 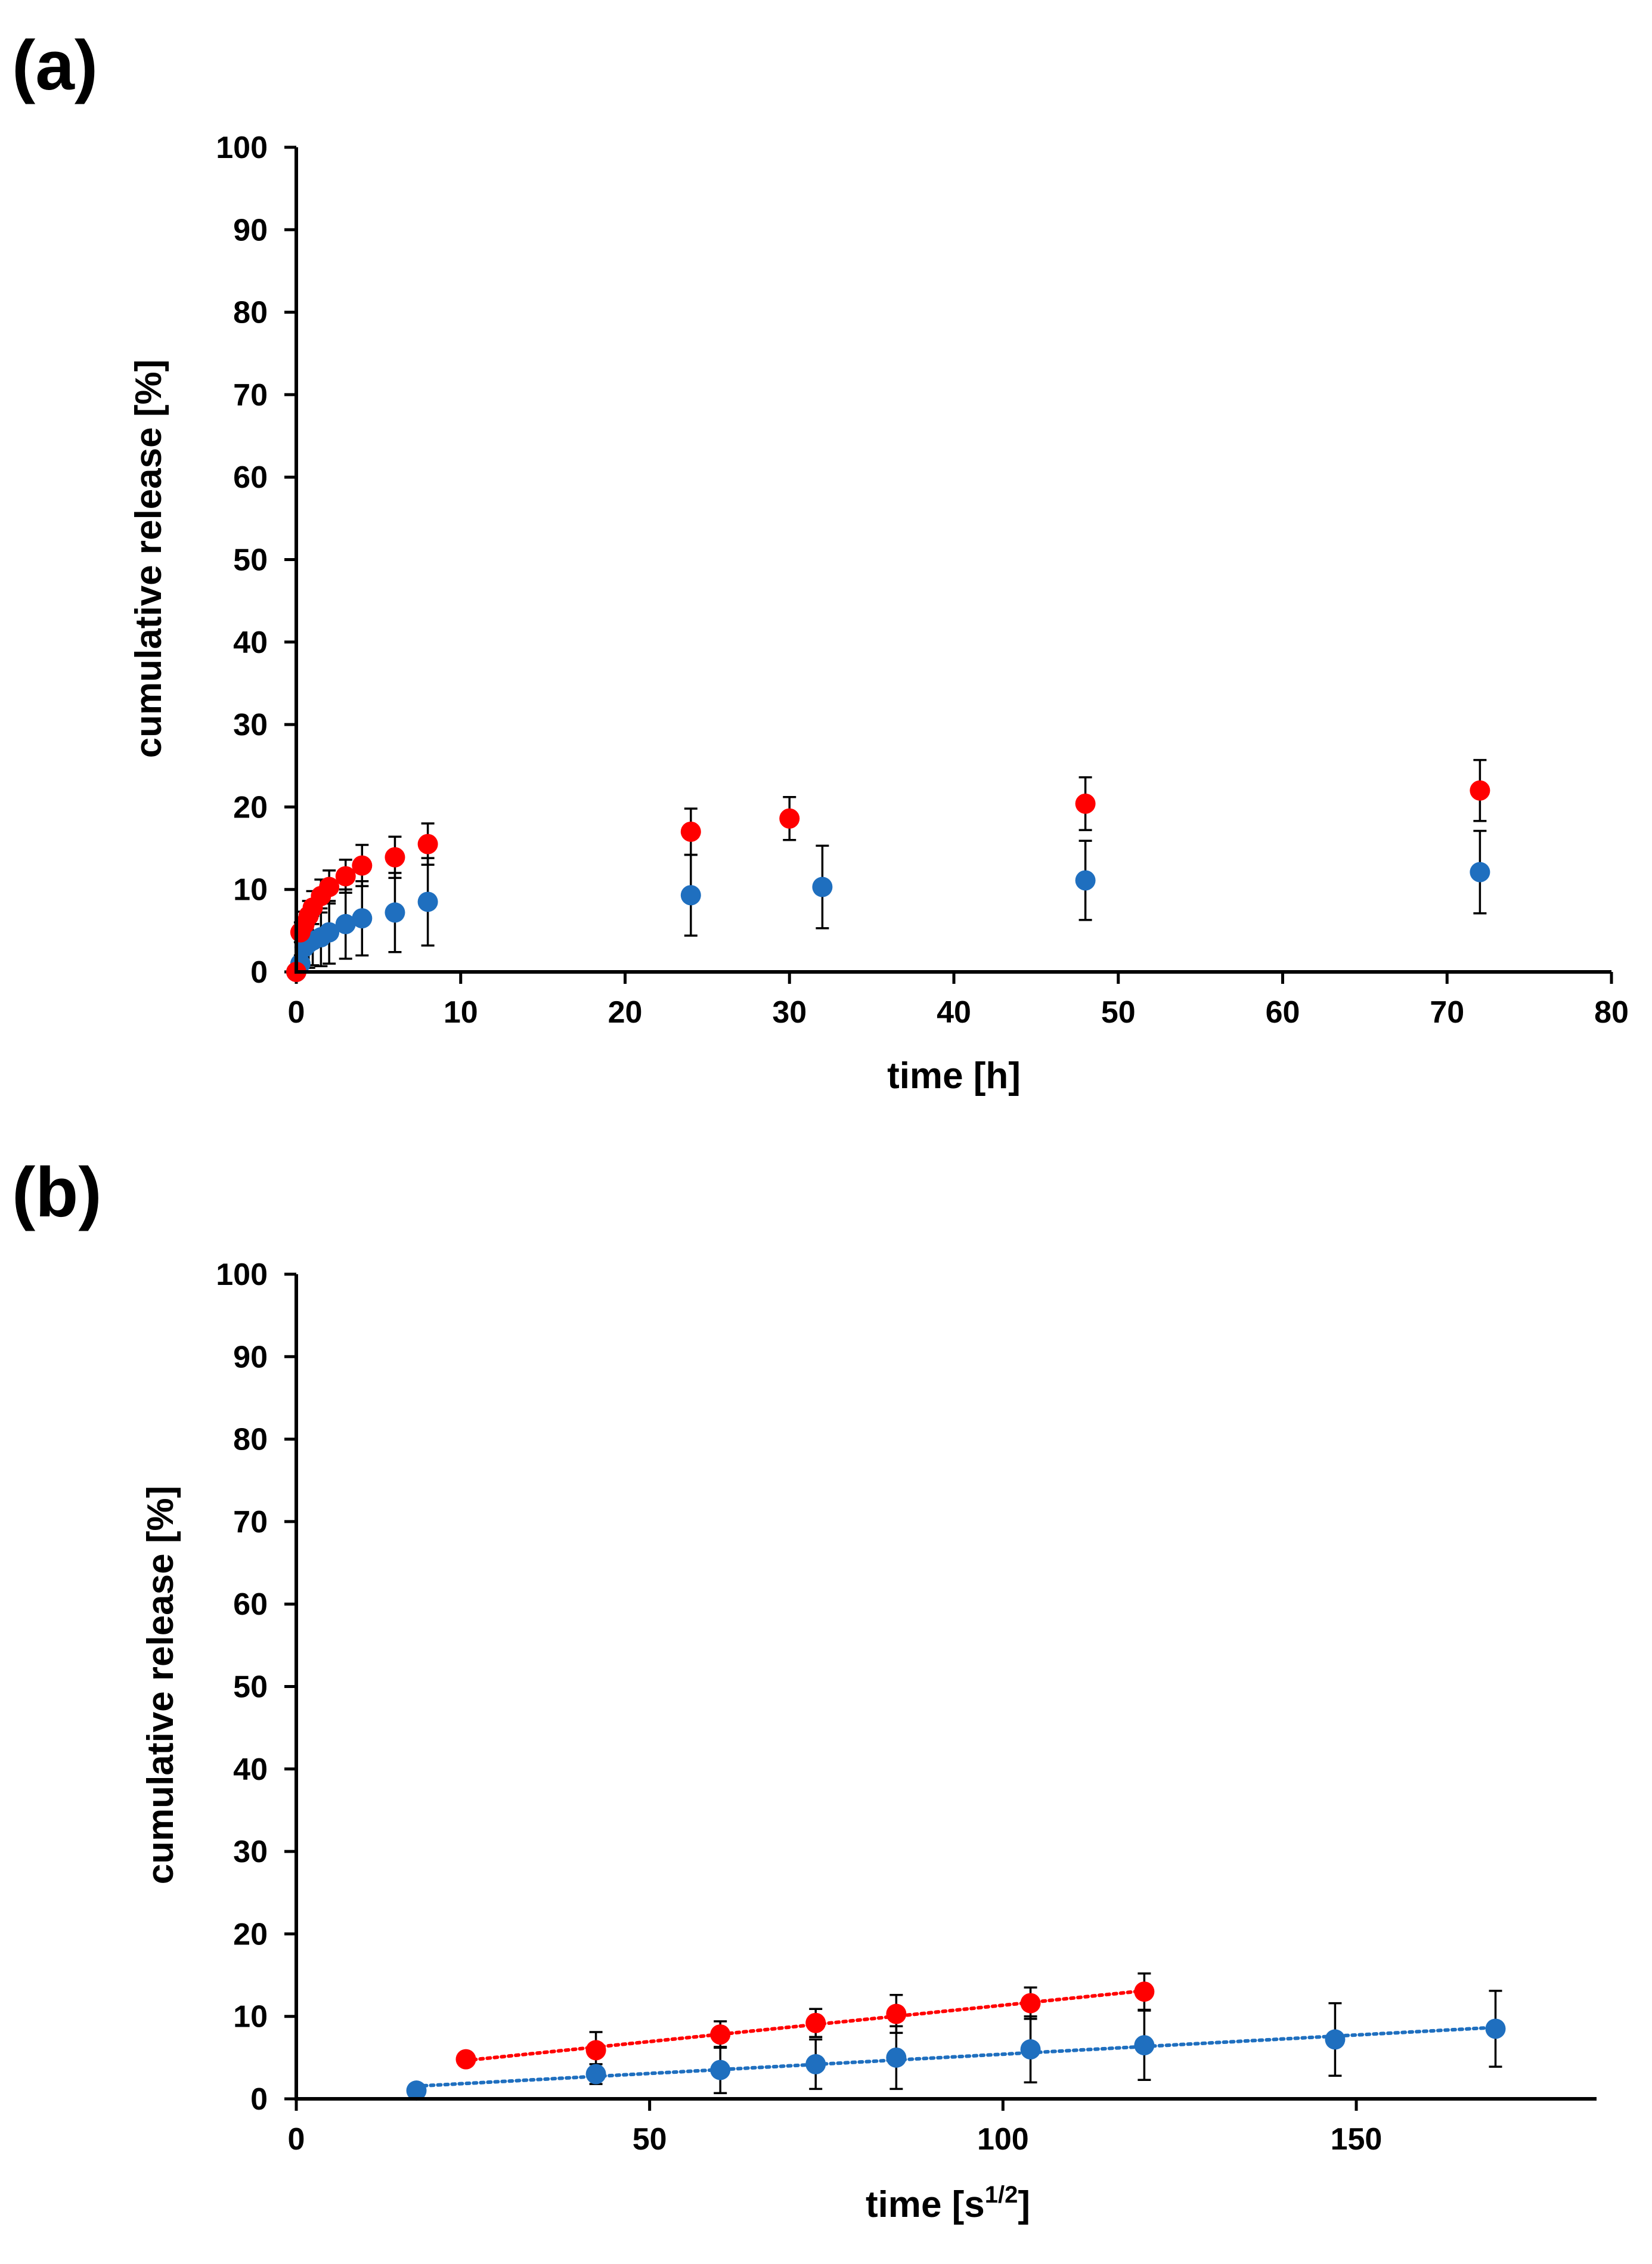 I want to click on x-axis-title-main: time [s, so click(x=925, y=2204).